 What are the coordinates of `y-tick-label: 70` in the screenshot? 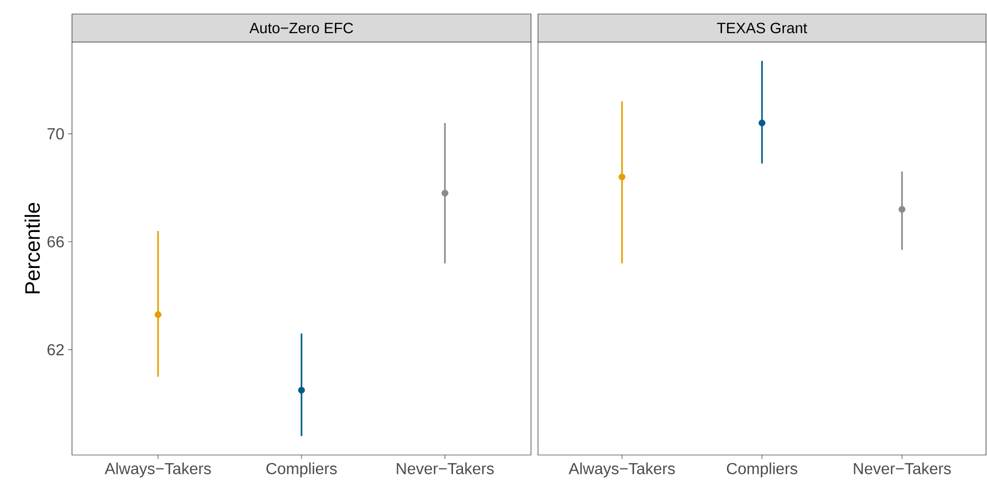 It's located at (56, 134).